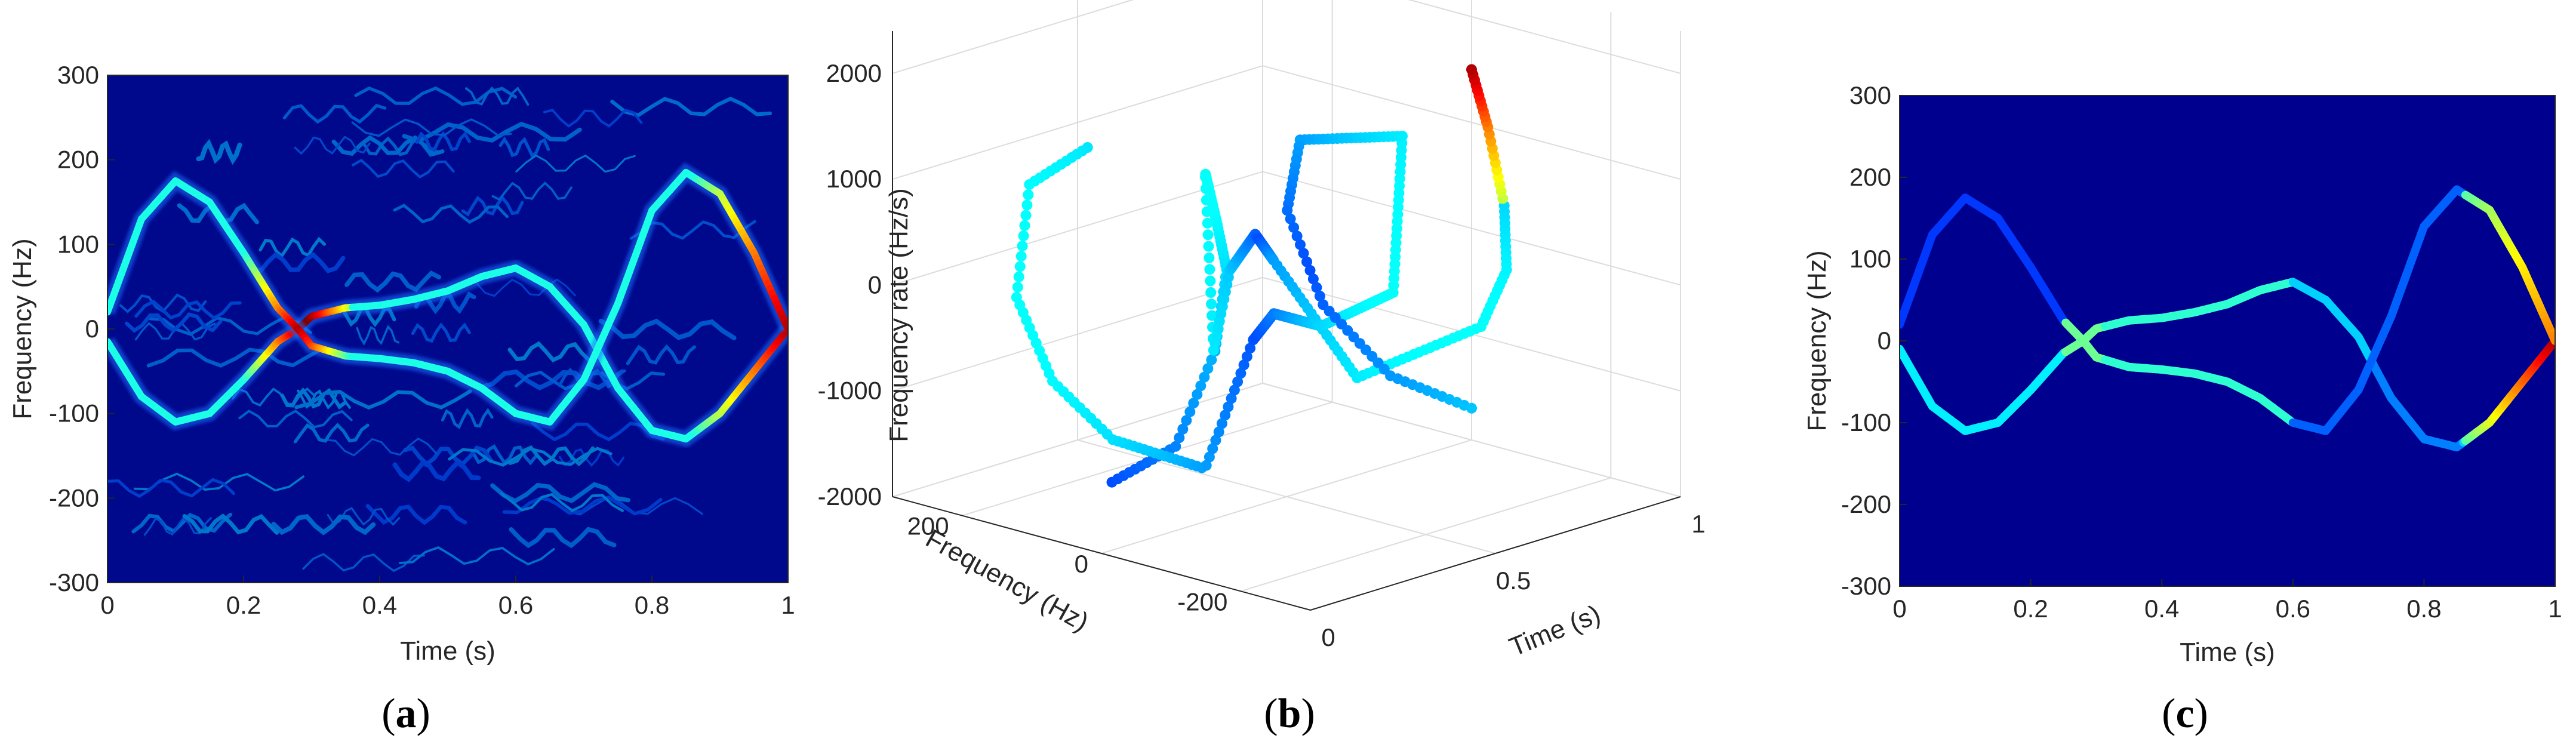 This screenshot has height=751, width=2576. What do you see at coordinates (74, 582) in the screenshot?
I see `panel-0-ytick-label: -300` at bounding box center [74, 582].